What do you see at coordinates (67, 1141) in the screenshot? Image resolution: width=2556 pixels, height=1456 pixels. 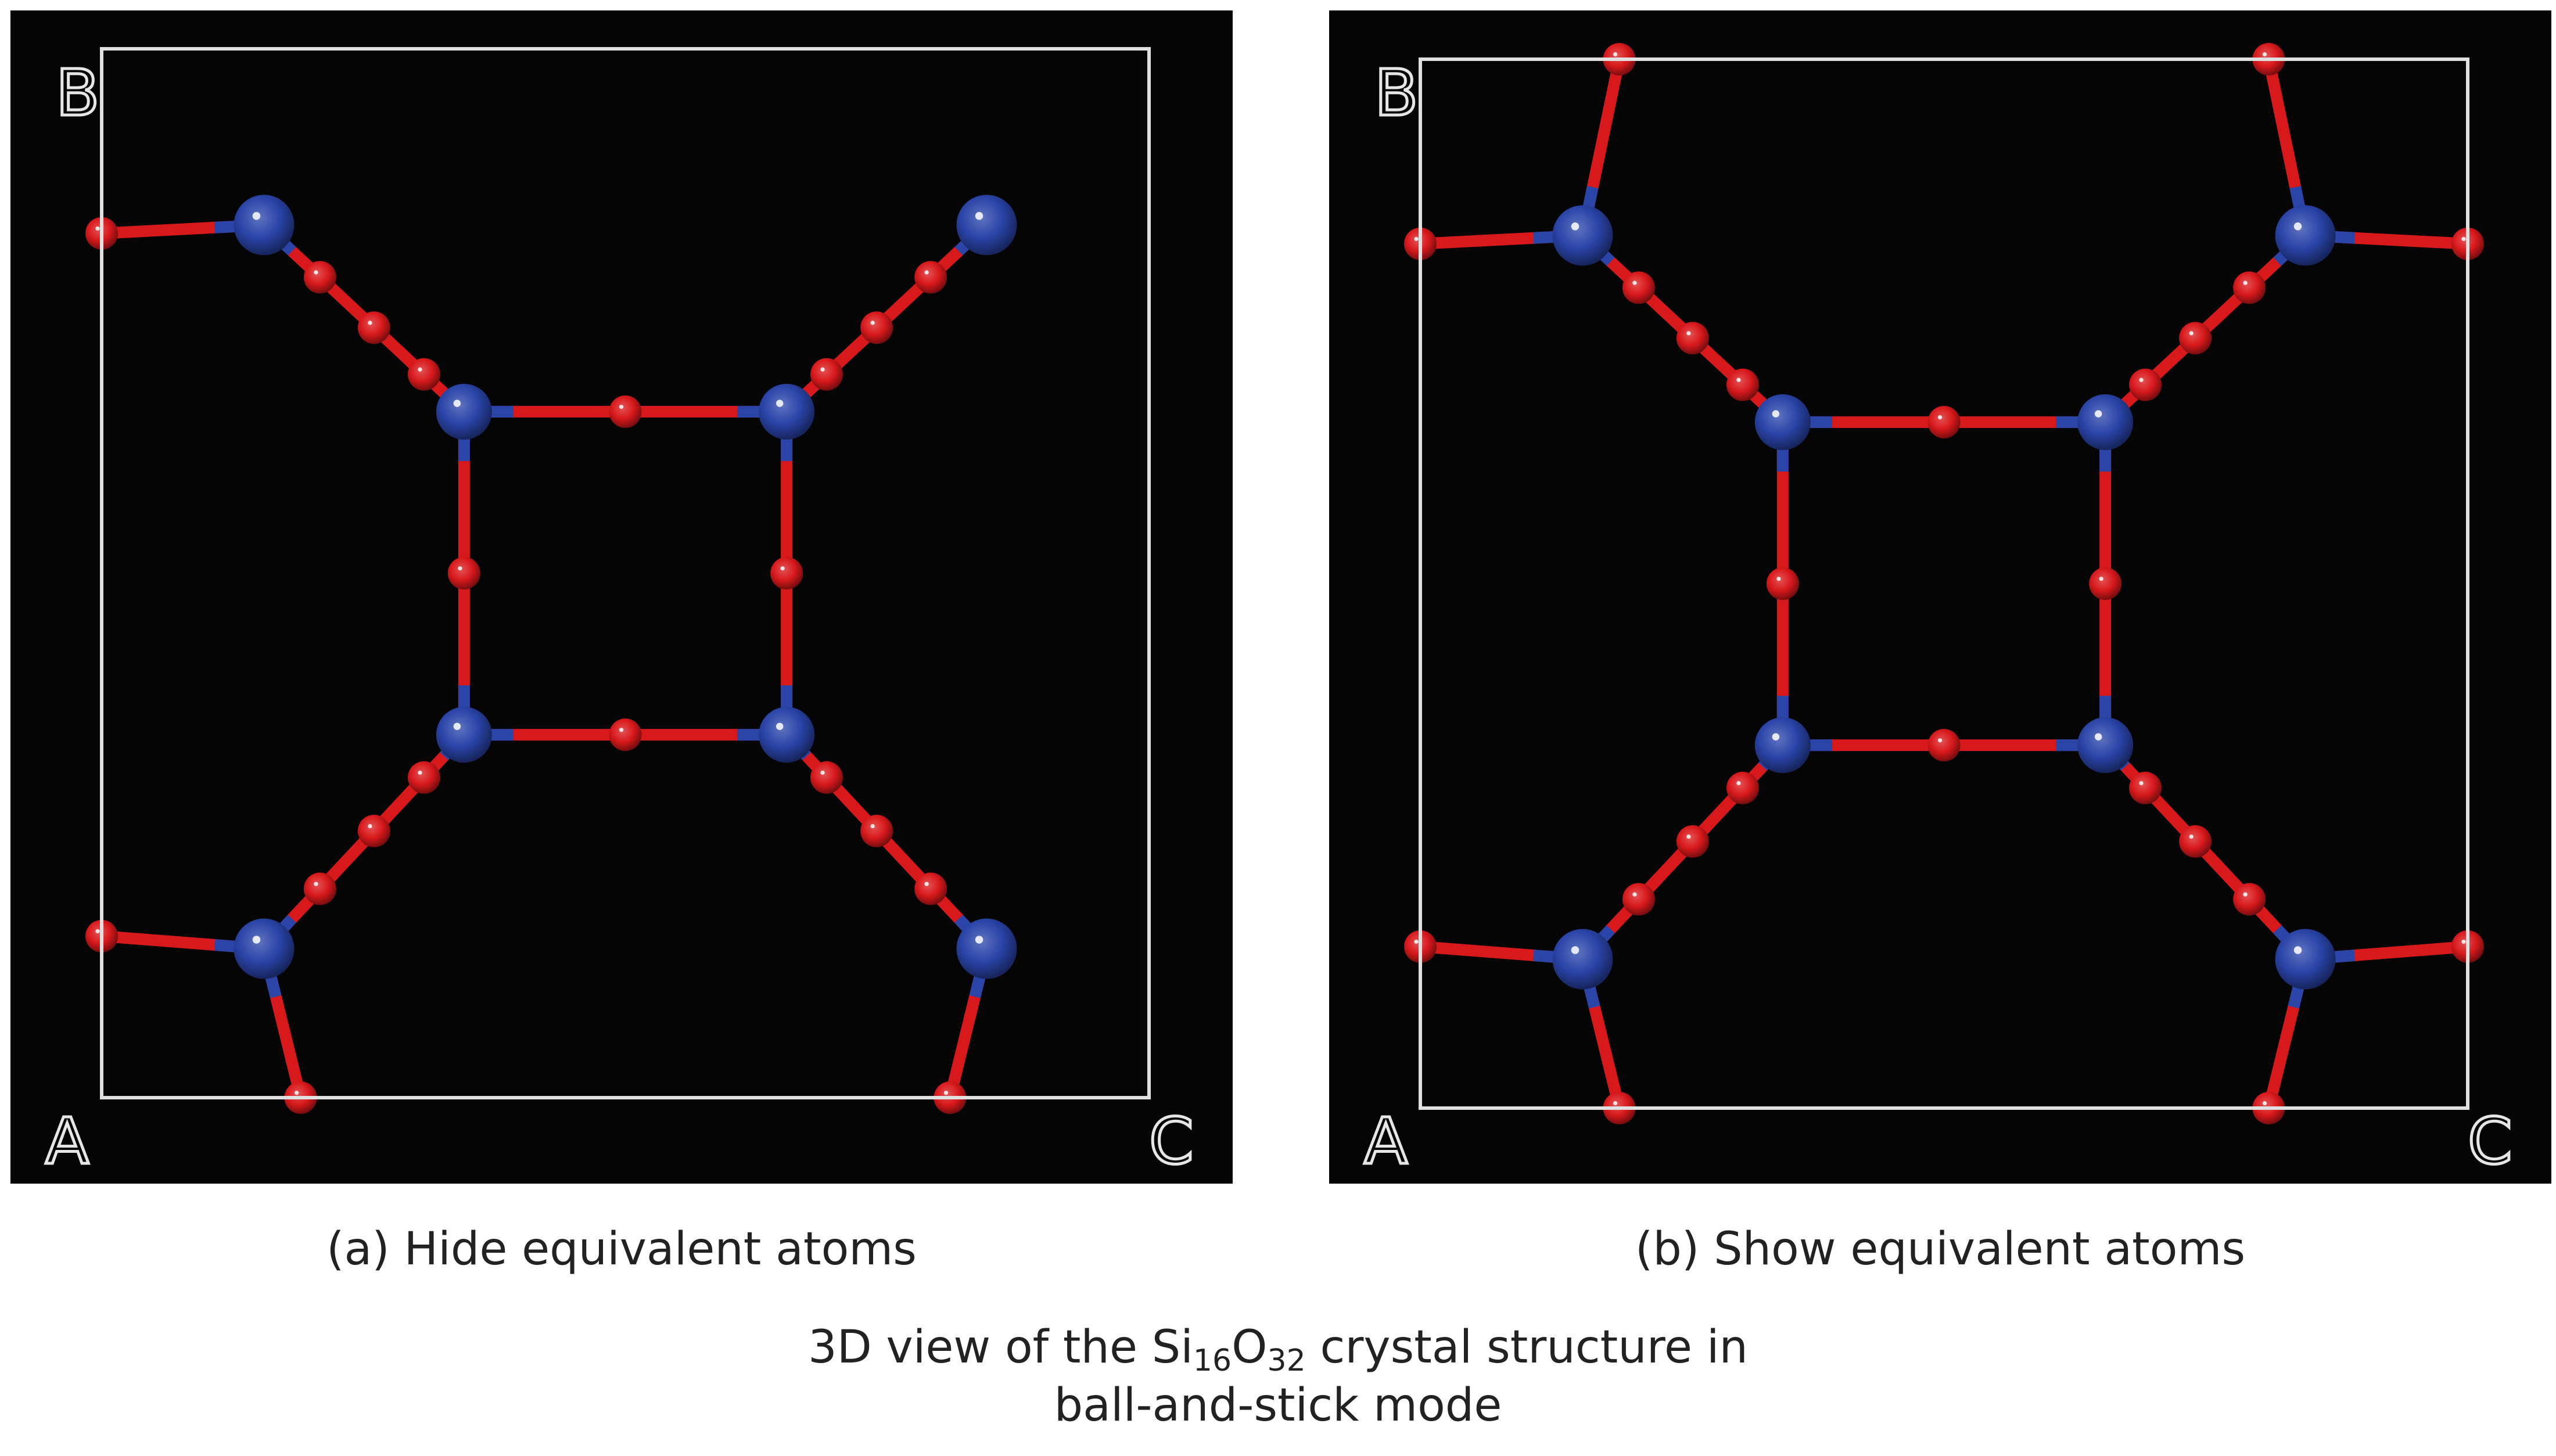 I see `axis-label-a: A` at bounding box center [67, 1141].